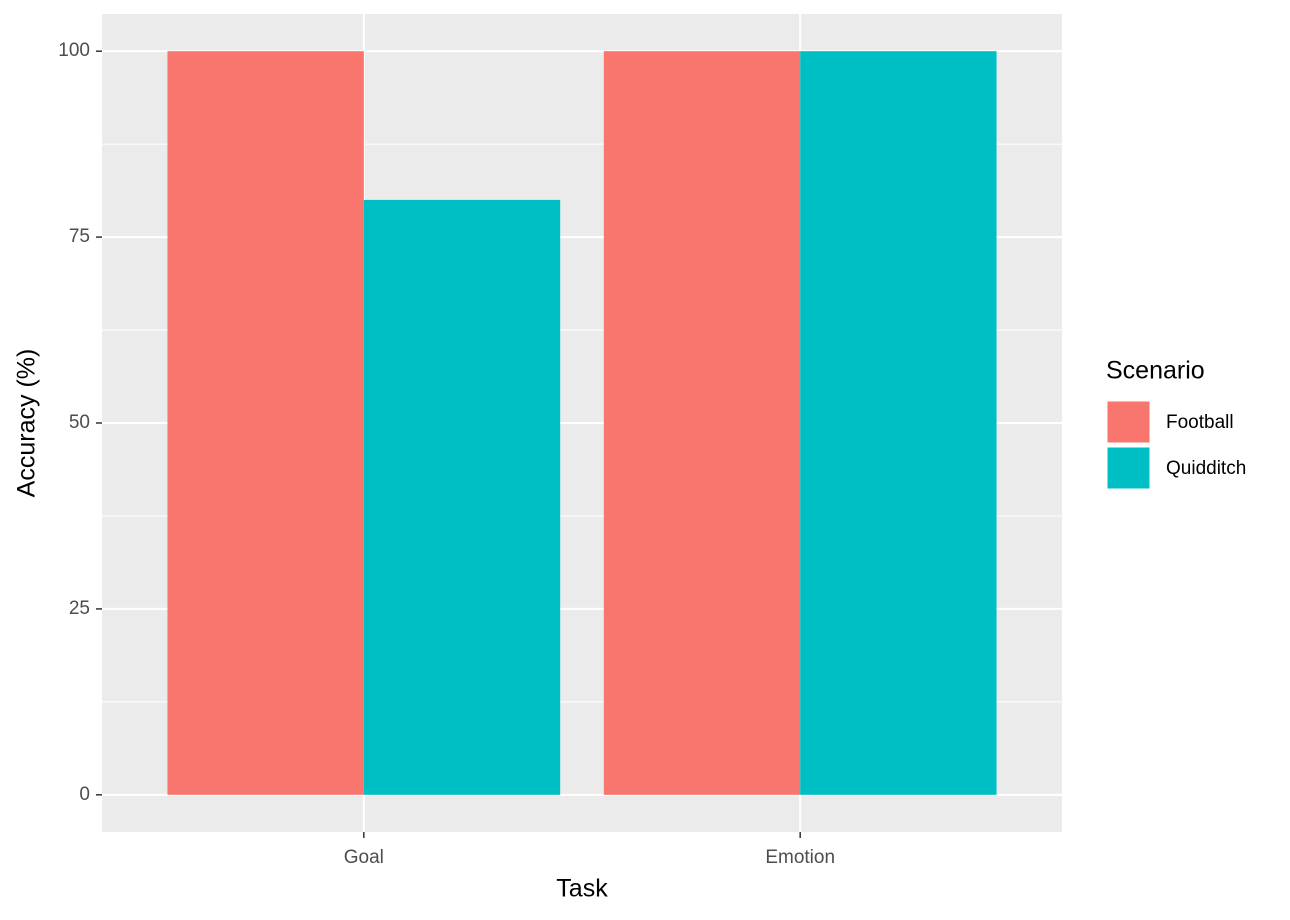 This screenshot has height=920, width=1290. What do you see at coordinates (79, 422) in the screenshot?
I see `y-tick-label: 50` at bounding box center [79, 422].